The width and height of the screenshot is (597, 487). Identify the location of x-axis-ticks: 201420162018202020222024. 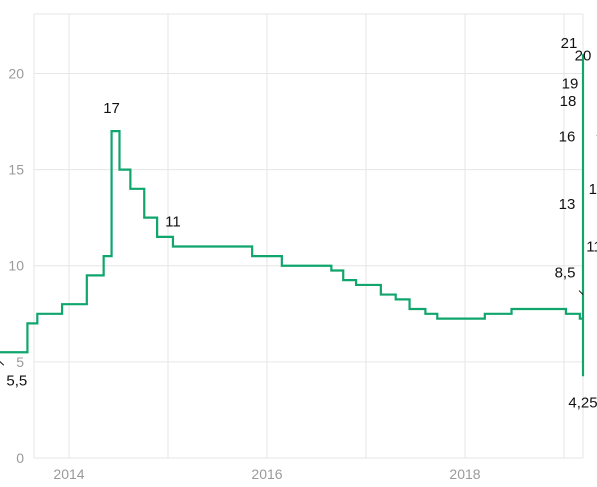
(266, 474).